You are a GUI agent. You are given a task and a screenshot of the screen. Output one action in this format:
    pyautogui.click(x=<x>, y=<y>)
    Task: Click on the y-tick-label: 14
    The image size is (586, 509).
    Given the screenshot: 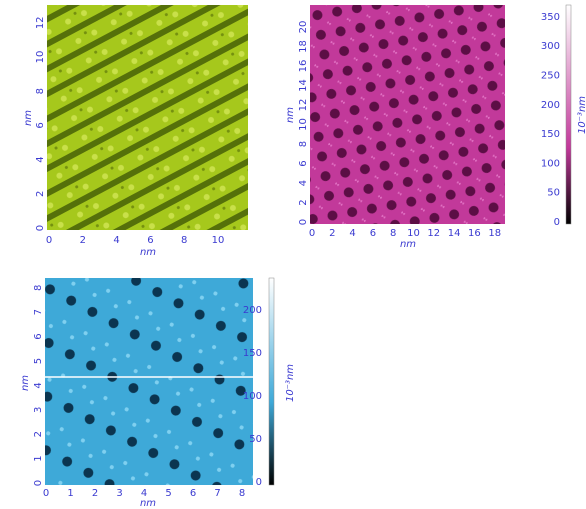 What is the action you would take?
    pyautogui.click(x=303, y=85)
    